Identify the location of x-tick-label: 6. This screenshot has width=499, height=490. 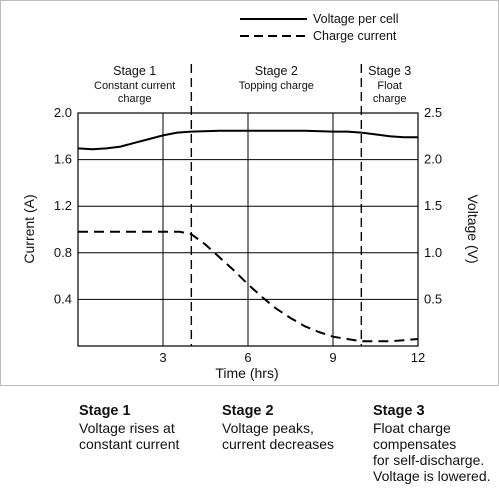
(247, 357).